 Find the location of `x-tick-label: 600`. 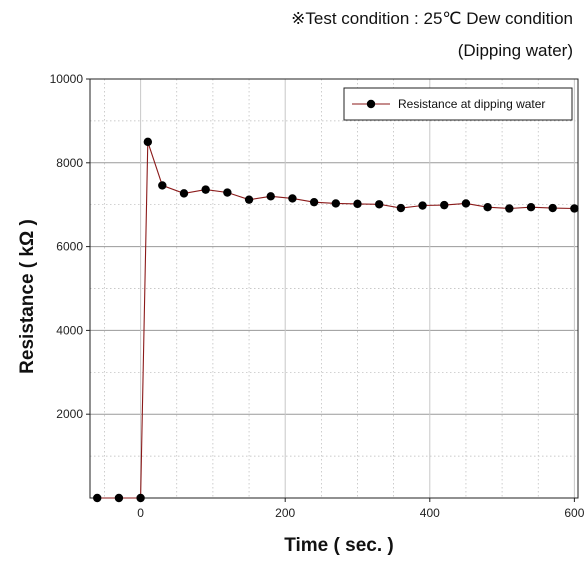

x-tick-label: 600 is located at coordinates (574, 513).